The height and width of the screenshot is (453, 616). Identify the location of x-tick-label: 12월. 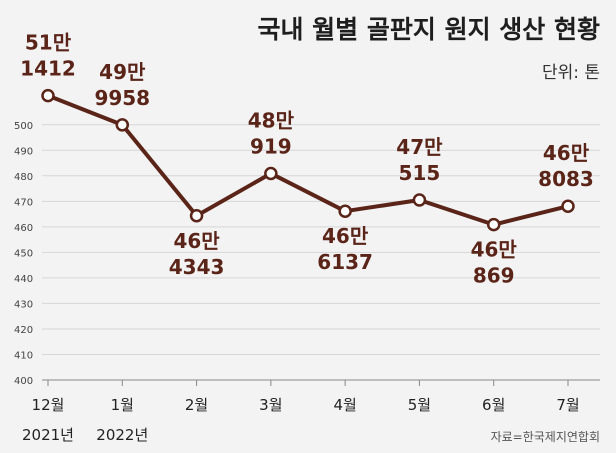
(48, 405).